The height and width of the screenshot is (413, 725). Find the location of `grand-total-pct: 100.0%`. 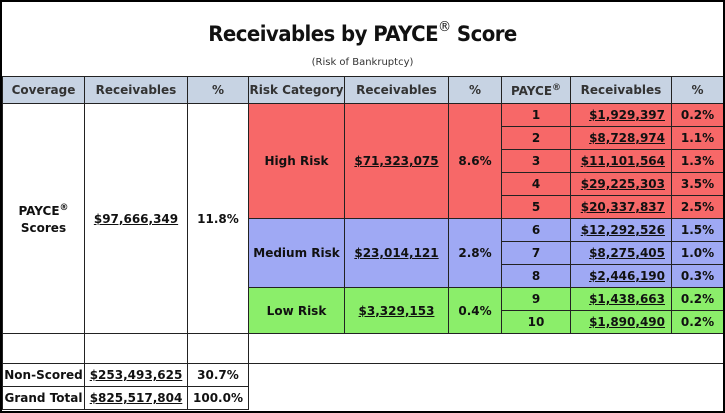

grand-total-pct: 100.0% is located at coordinates (218, 398).